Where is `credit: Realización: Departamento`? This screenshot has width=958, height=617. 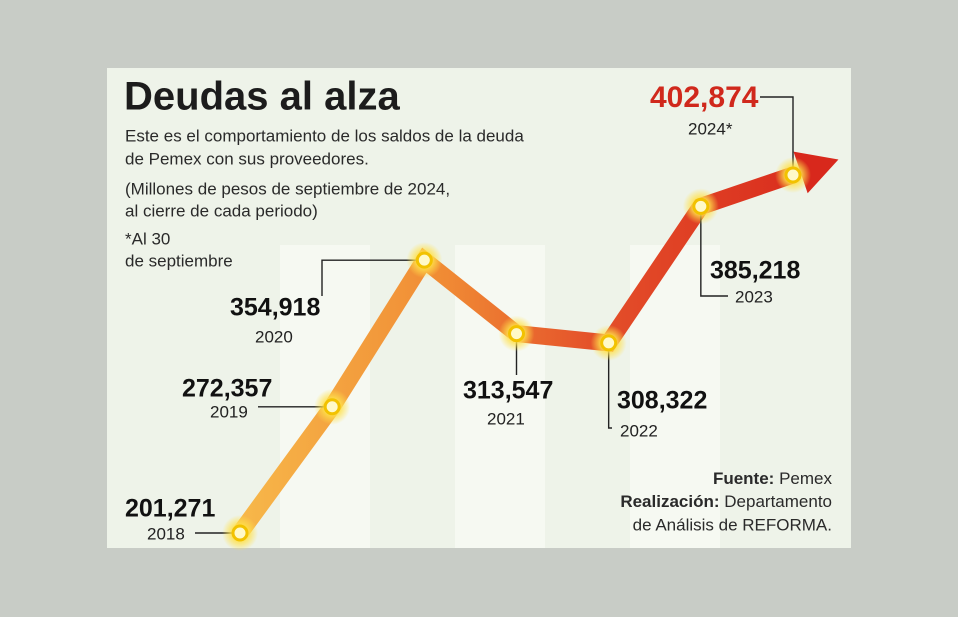
credit: Realización: Departamento is located at coordinates (726, 501).